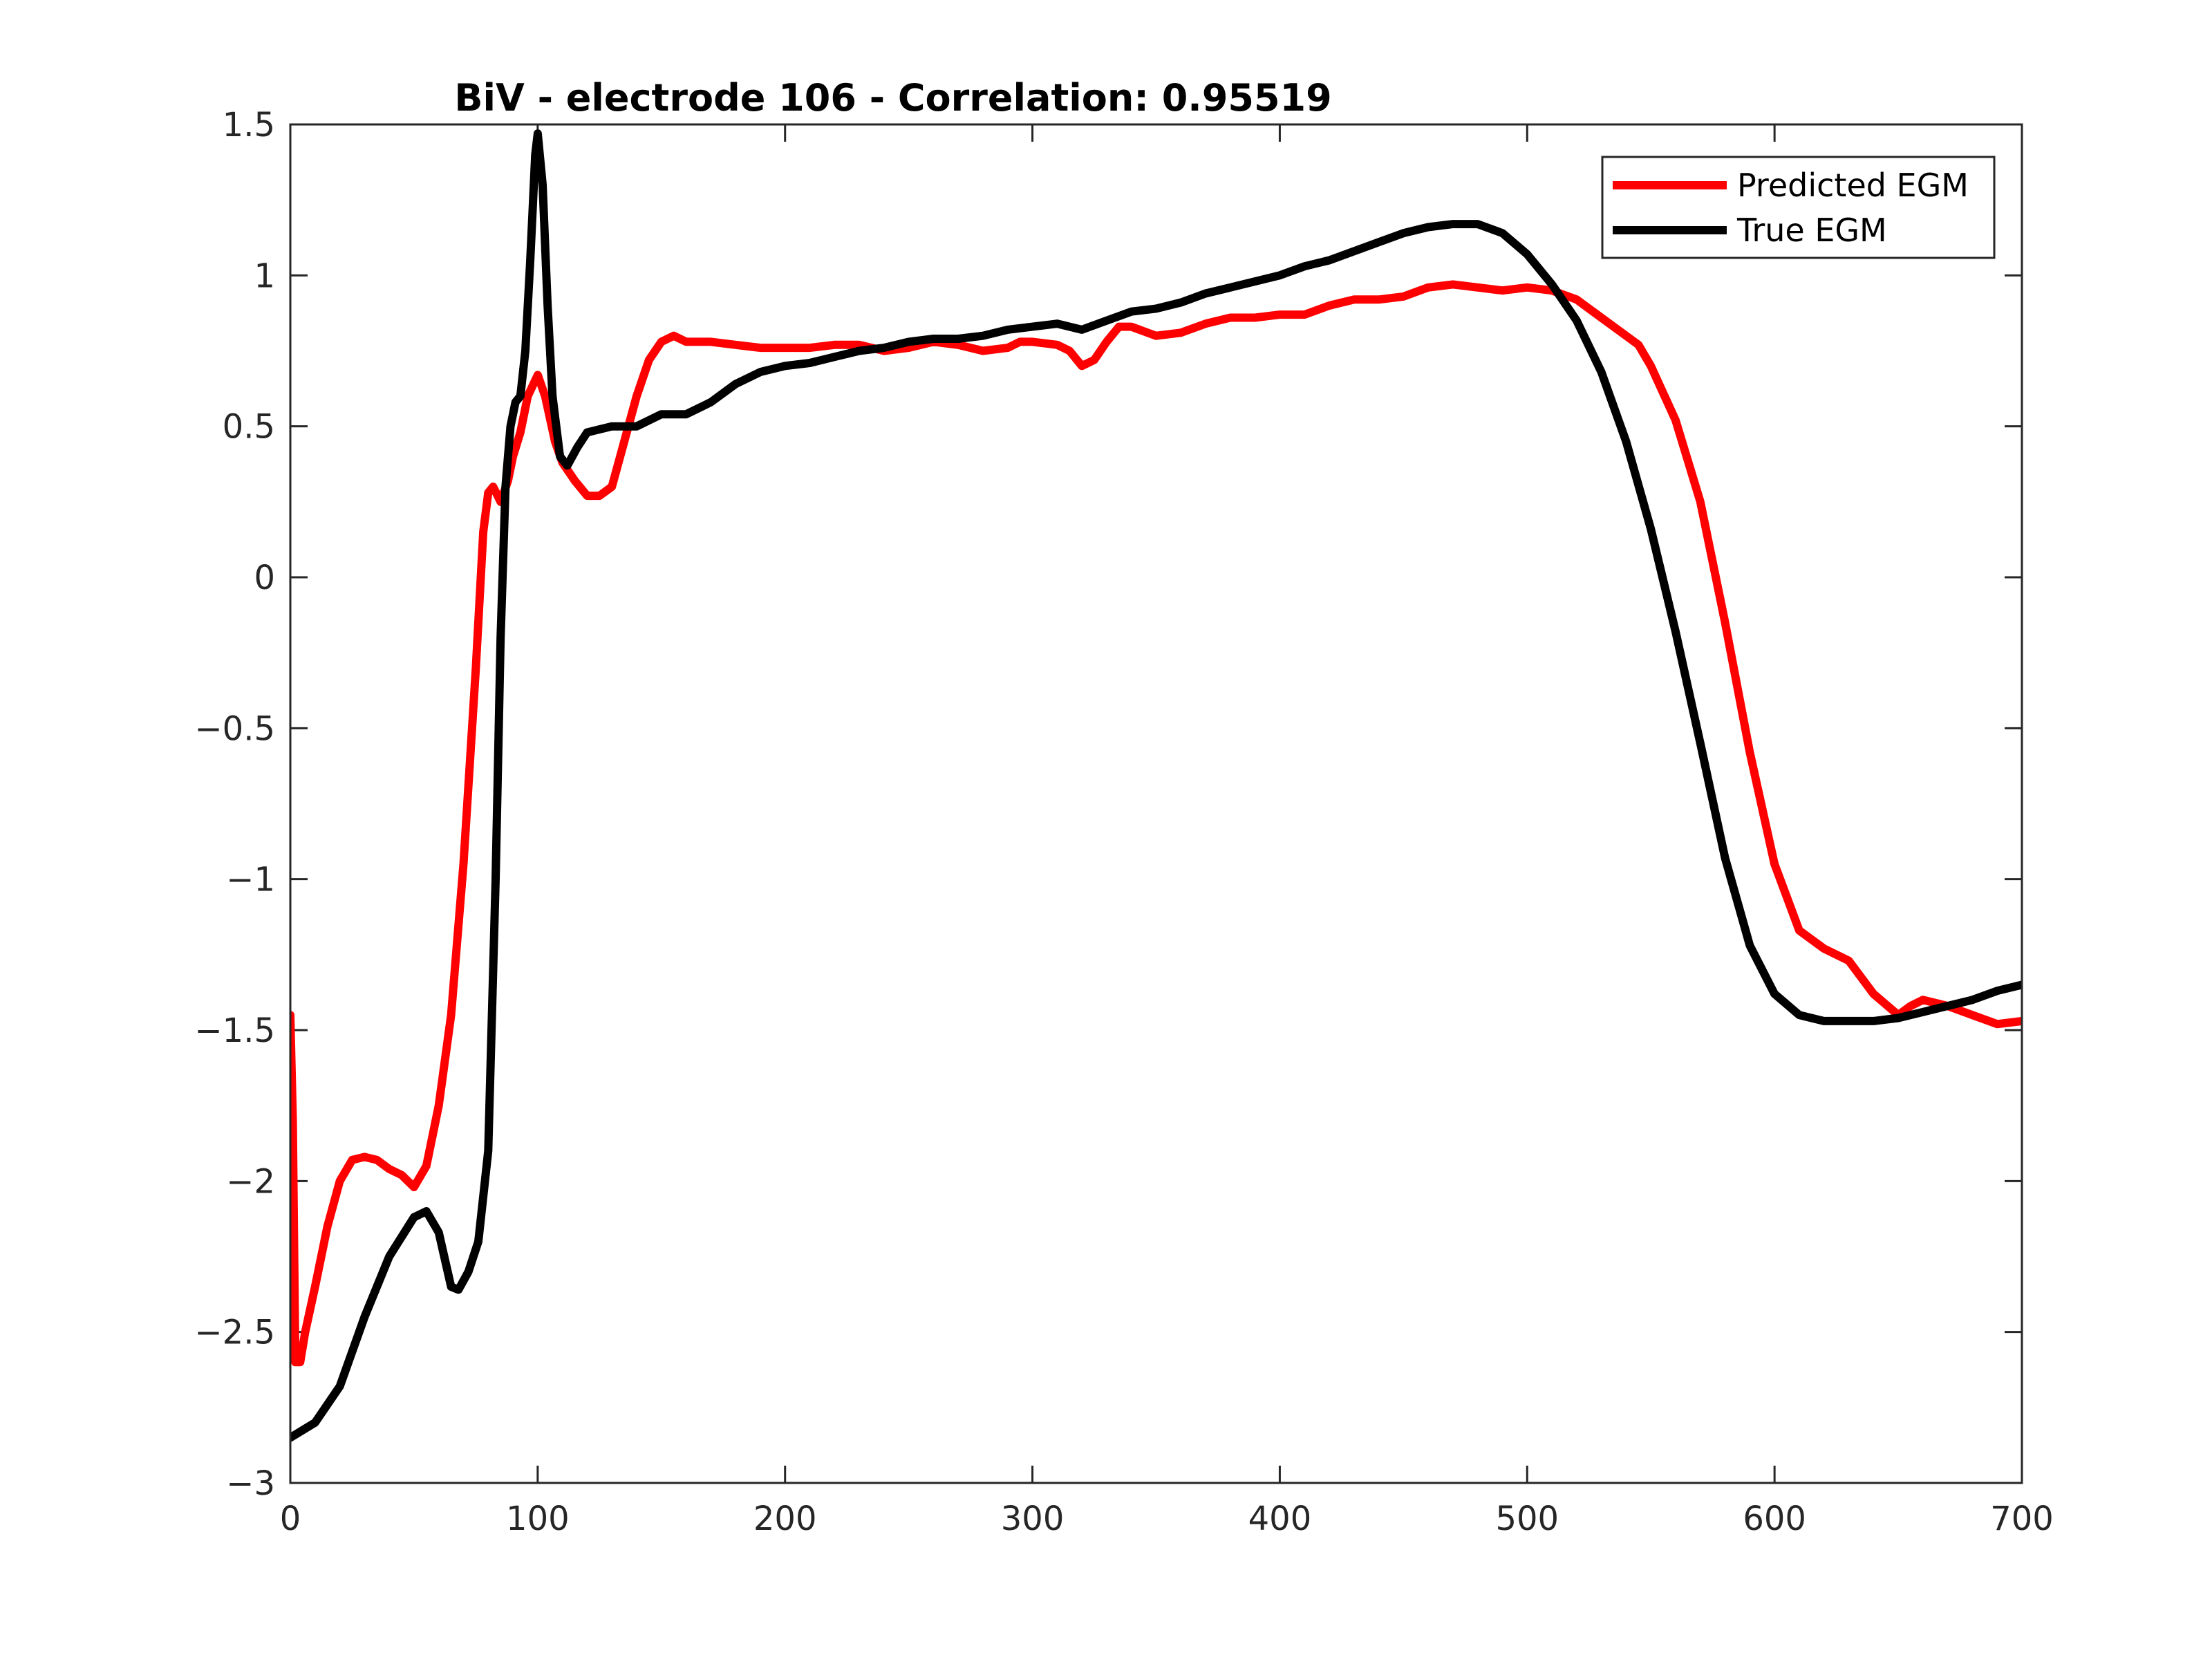  Describe the element at coordinates (538, 1519) in the screenshot. I see `x-tick-label: 100` at that location.